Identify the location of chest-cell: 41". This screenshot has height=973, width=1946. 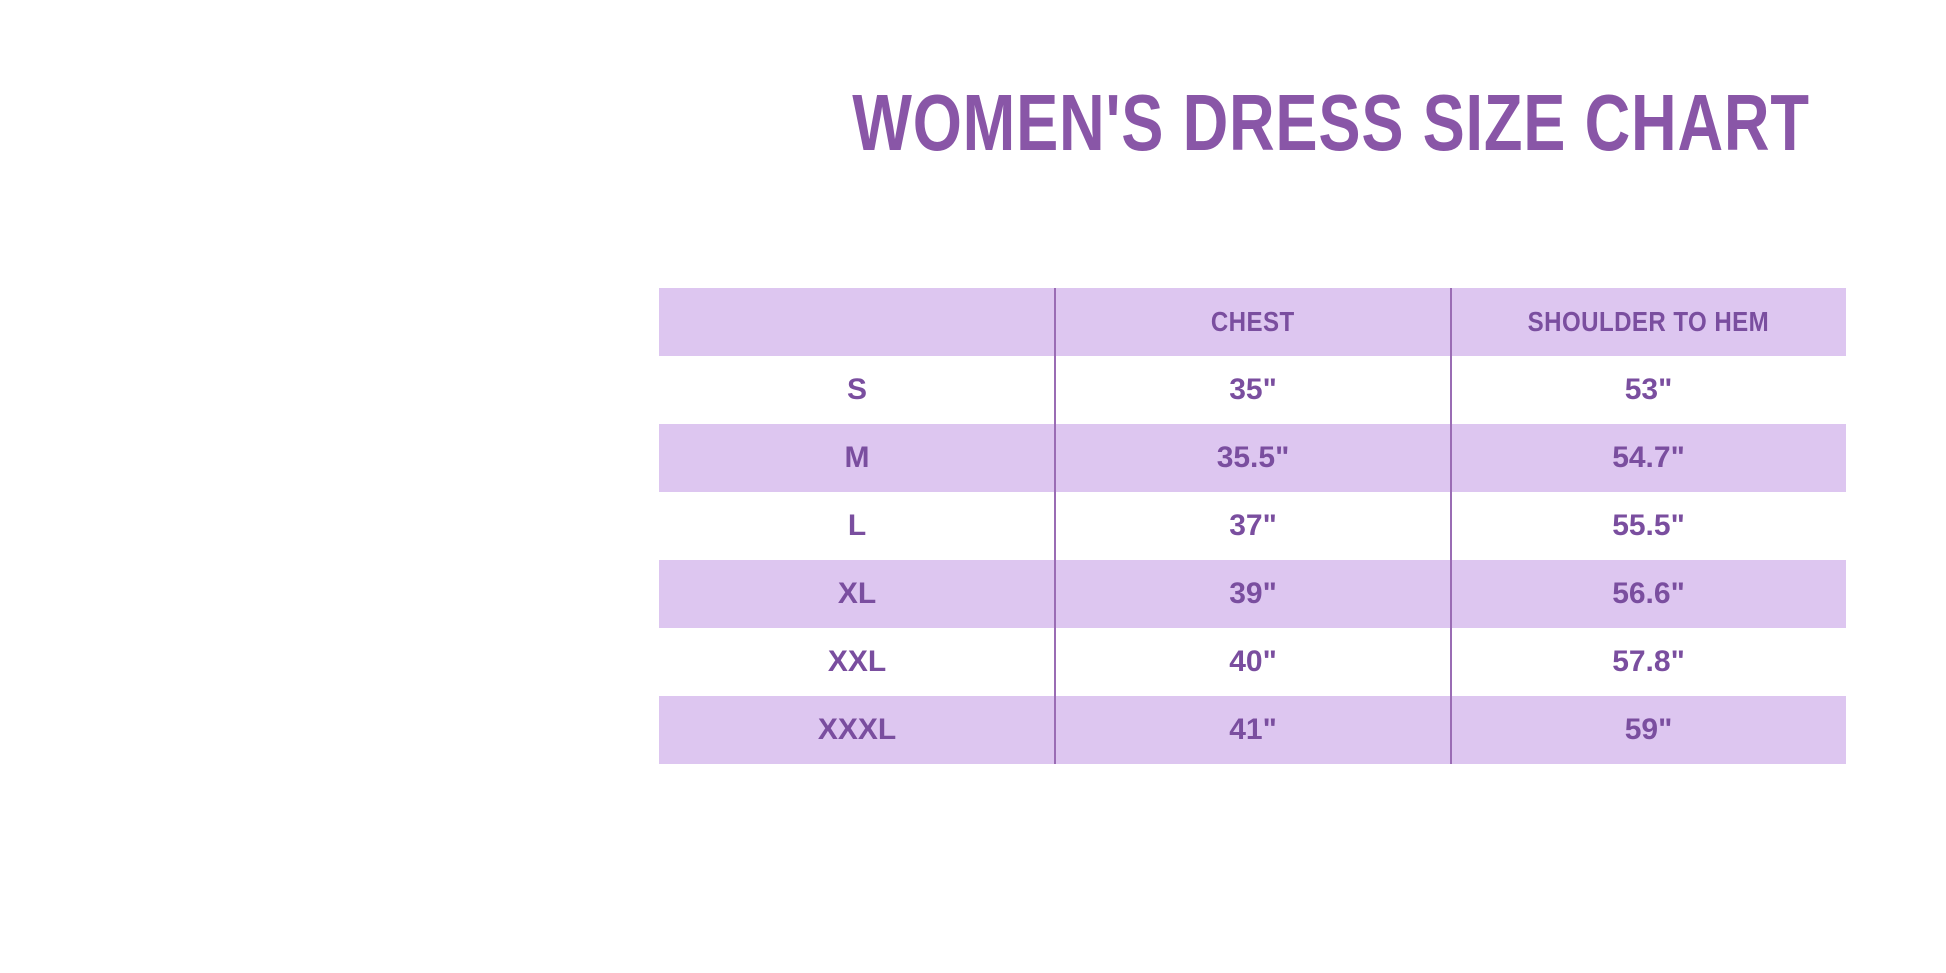
(1253, 729).